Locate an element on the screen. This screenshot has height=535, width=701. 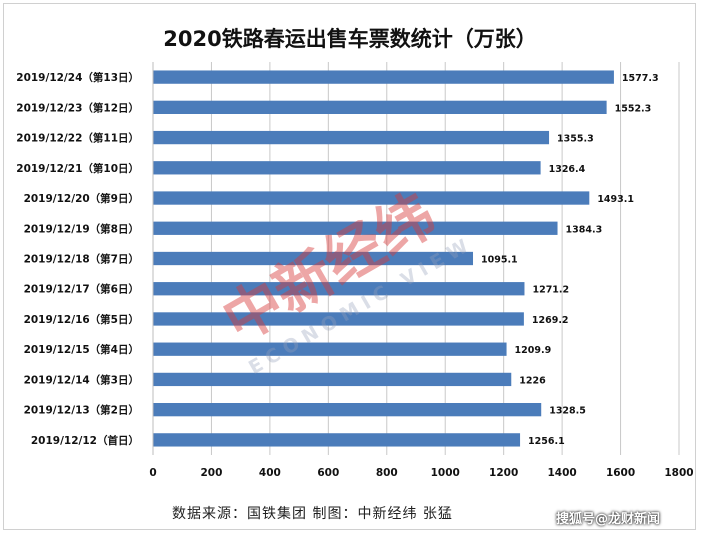
category-label: 2019/12/22（第11日） is located at coordinates (77, 138).